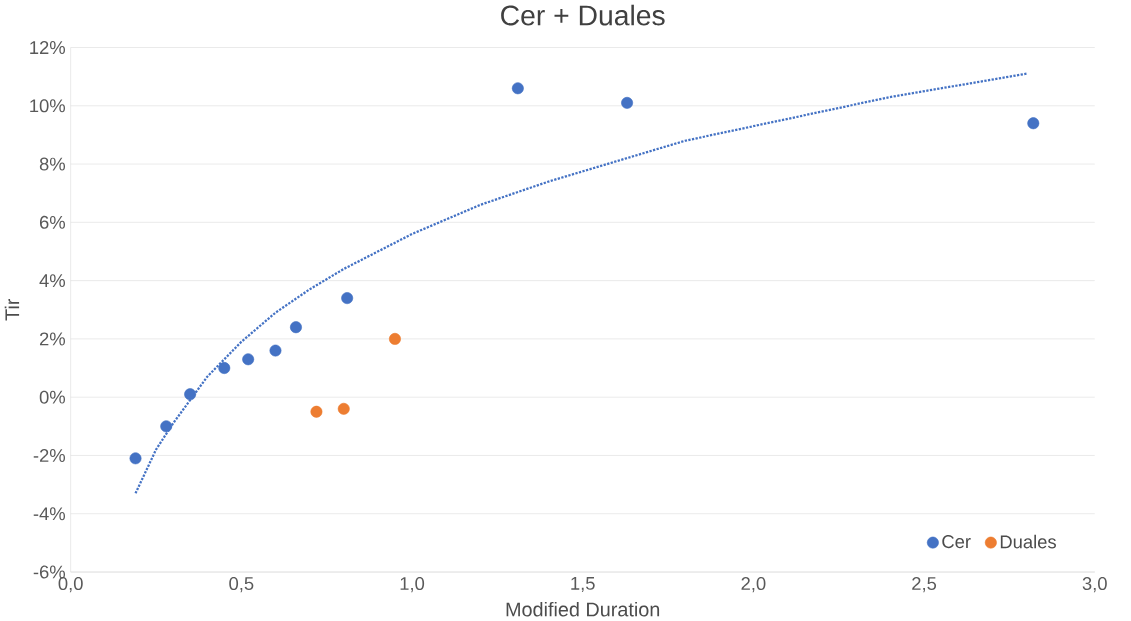 This screenshot has height=621, width=1131. Describe the element at coordinates (956, 541) in the screenshot. I see `legend-label: Cer` at that location.